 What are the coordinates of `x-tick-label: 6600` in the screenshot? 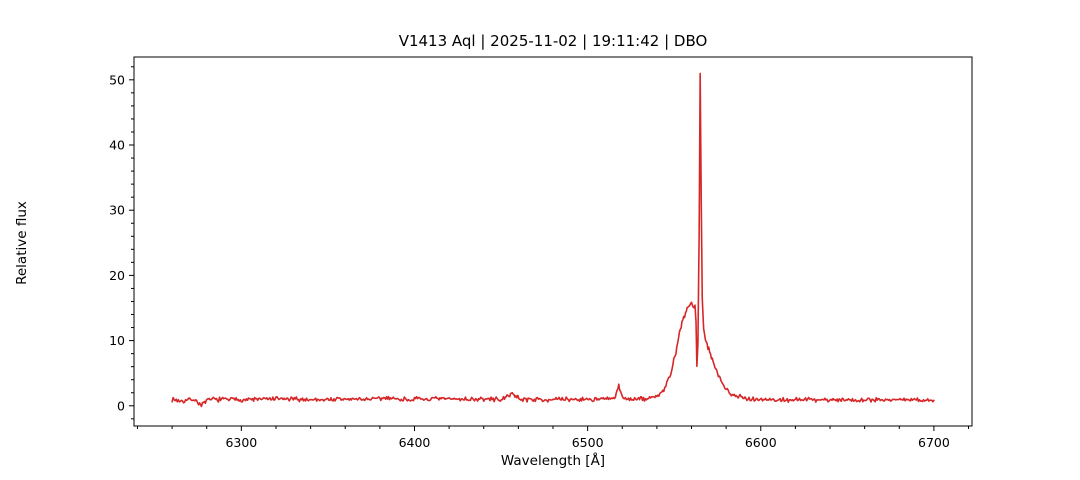 It's located at (761, 442).